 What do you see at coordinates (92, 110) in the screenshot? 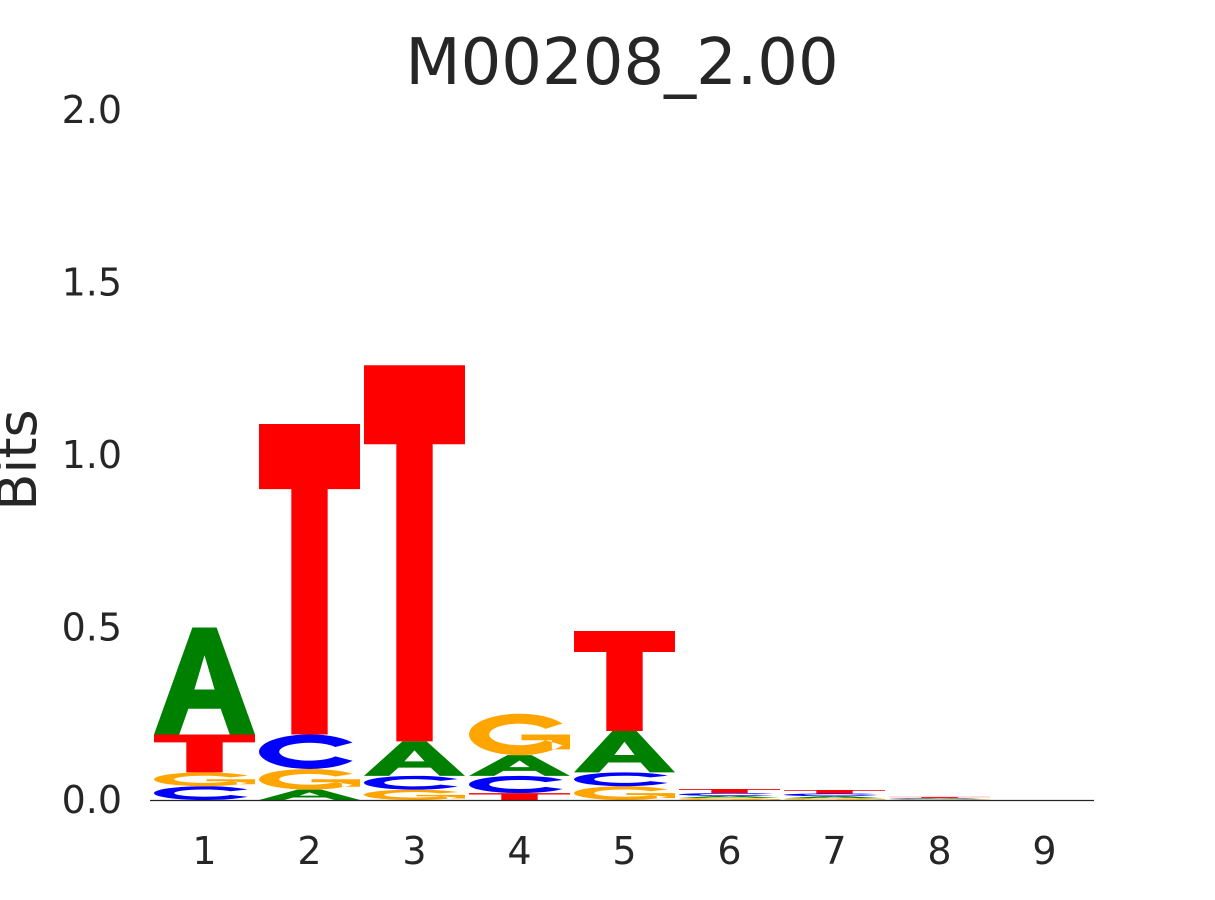
I see `y-tick-label: 2.0` at bounding box center [92, 110].